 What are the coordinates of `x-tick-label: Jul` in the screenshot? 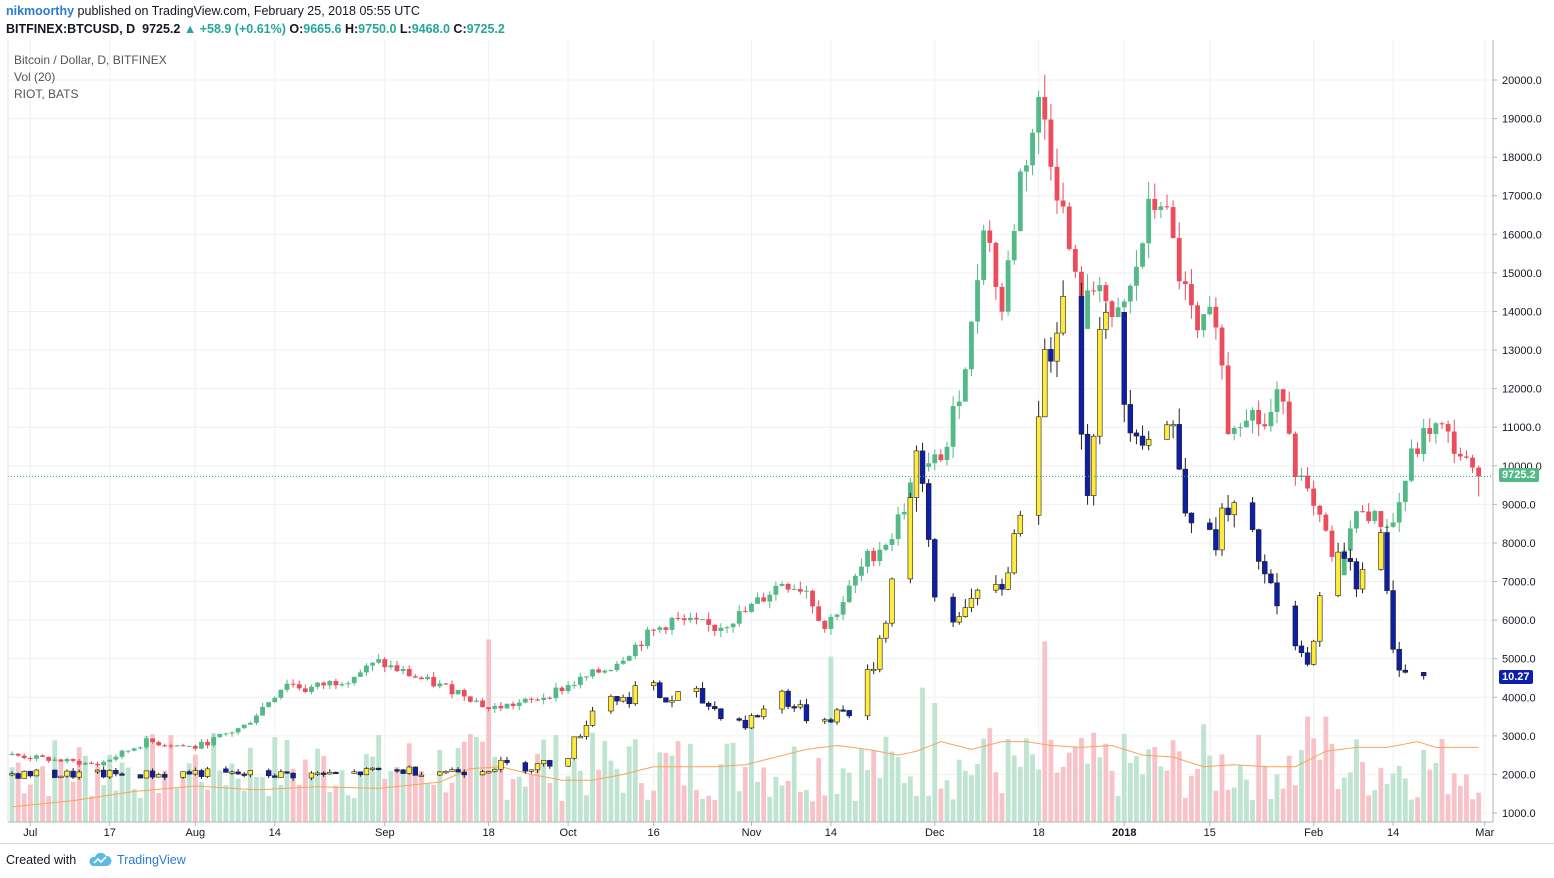 It's located at (30, 833).